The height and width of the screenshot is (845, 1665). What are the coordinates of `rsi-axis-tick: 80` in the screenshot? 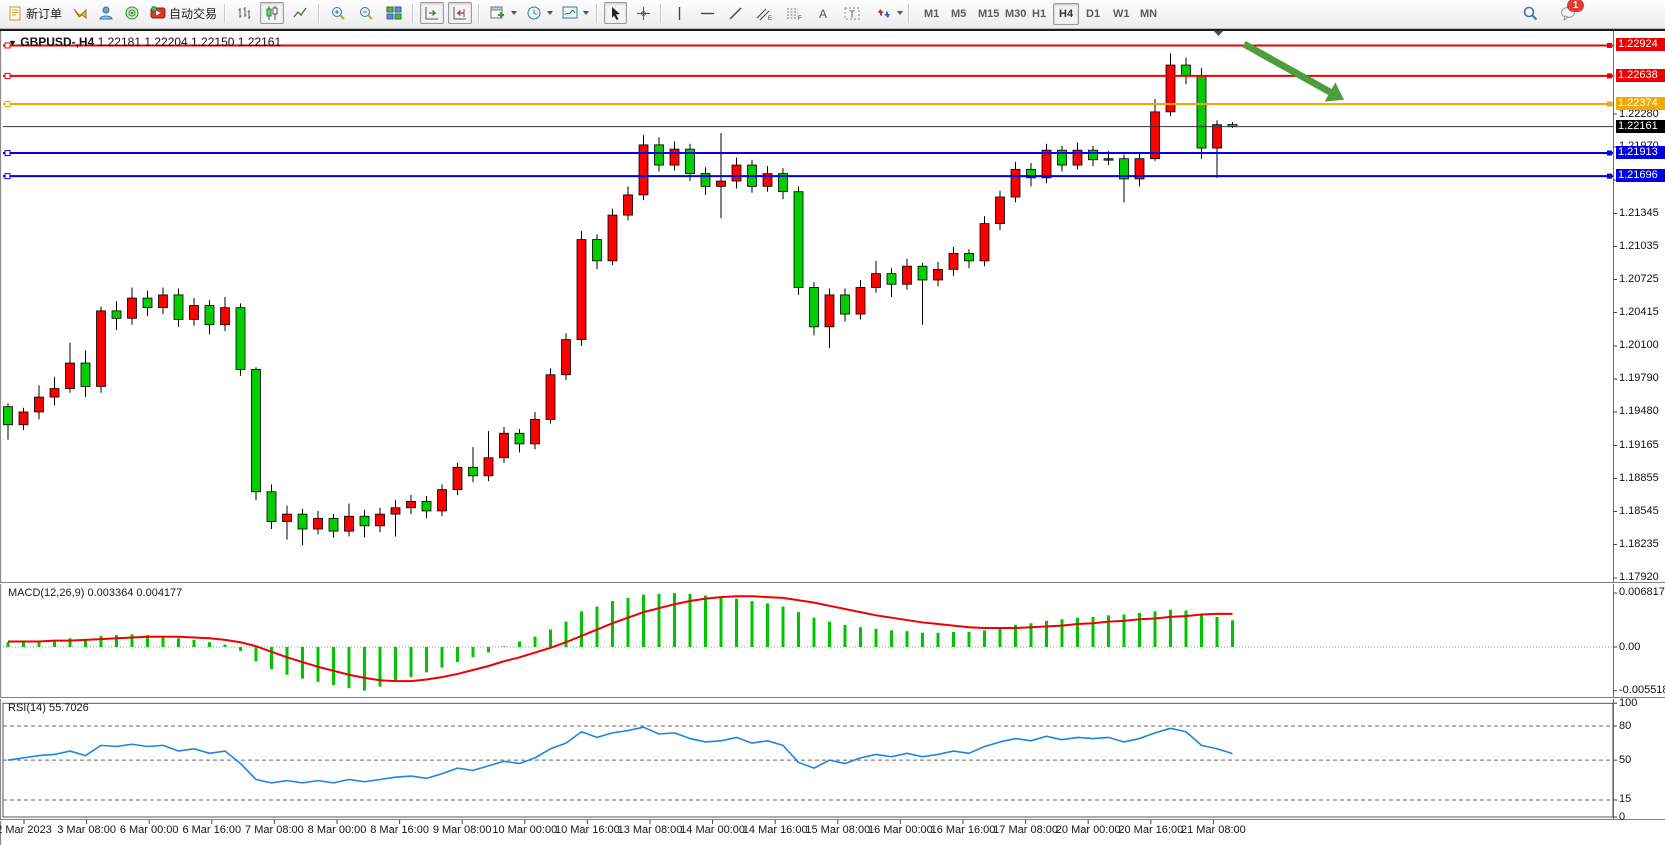 It's located at (1625, 725).